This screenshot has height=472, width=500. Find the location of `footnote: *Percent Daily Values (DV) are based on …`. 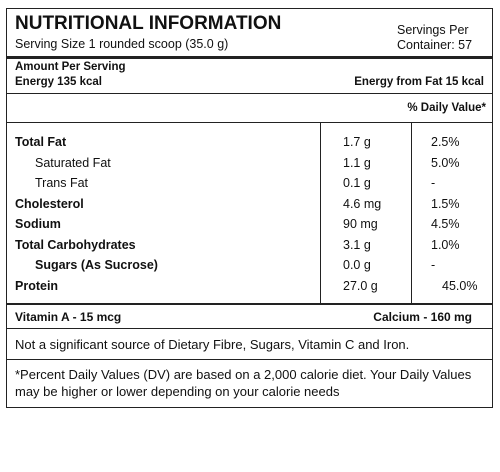

footnote: *Percent Daily Values (DV) are based on … is located at coordinates (243, 383).